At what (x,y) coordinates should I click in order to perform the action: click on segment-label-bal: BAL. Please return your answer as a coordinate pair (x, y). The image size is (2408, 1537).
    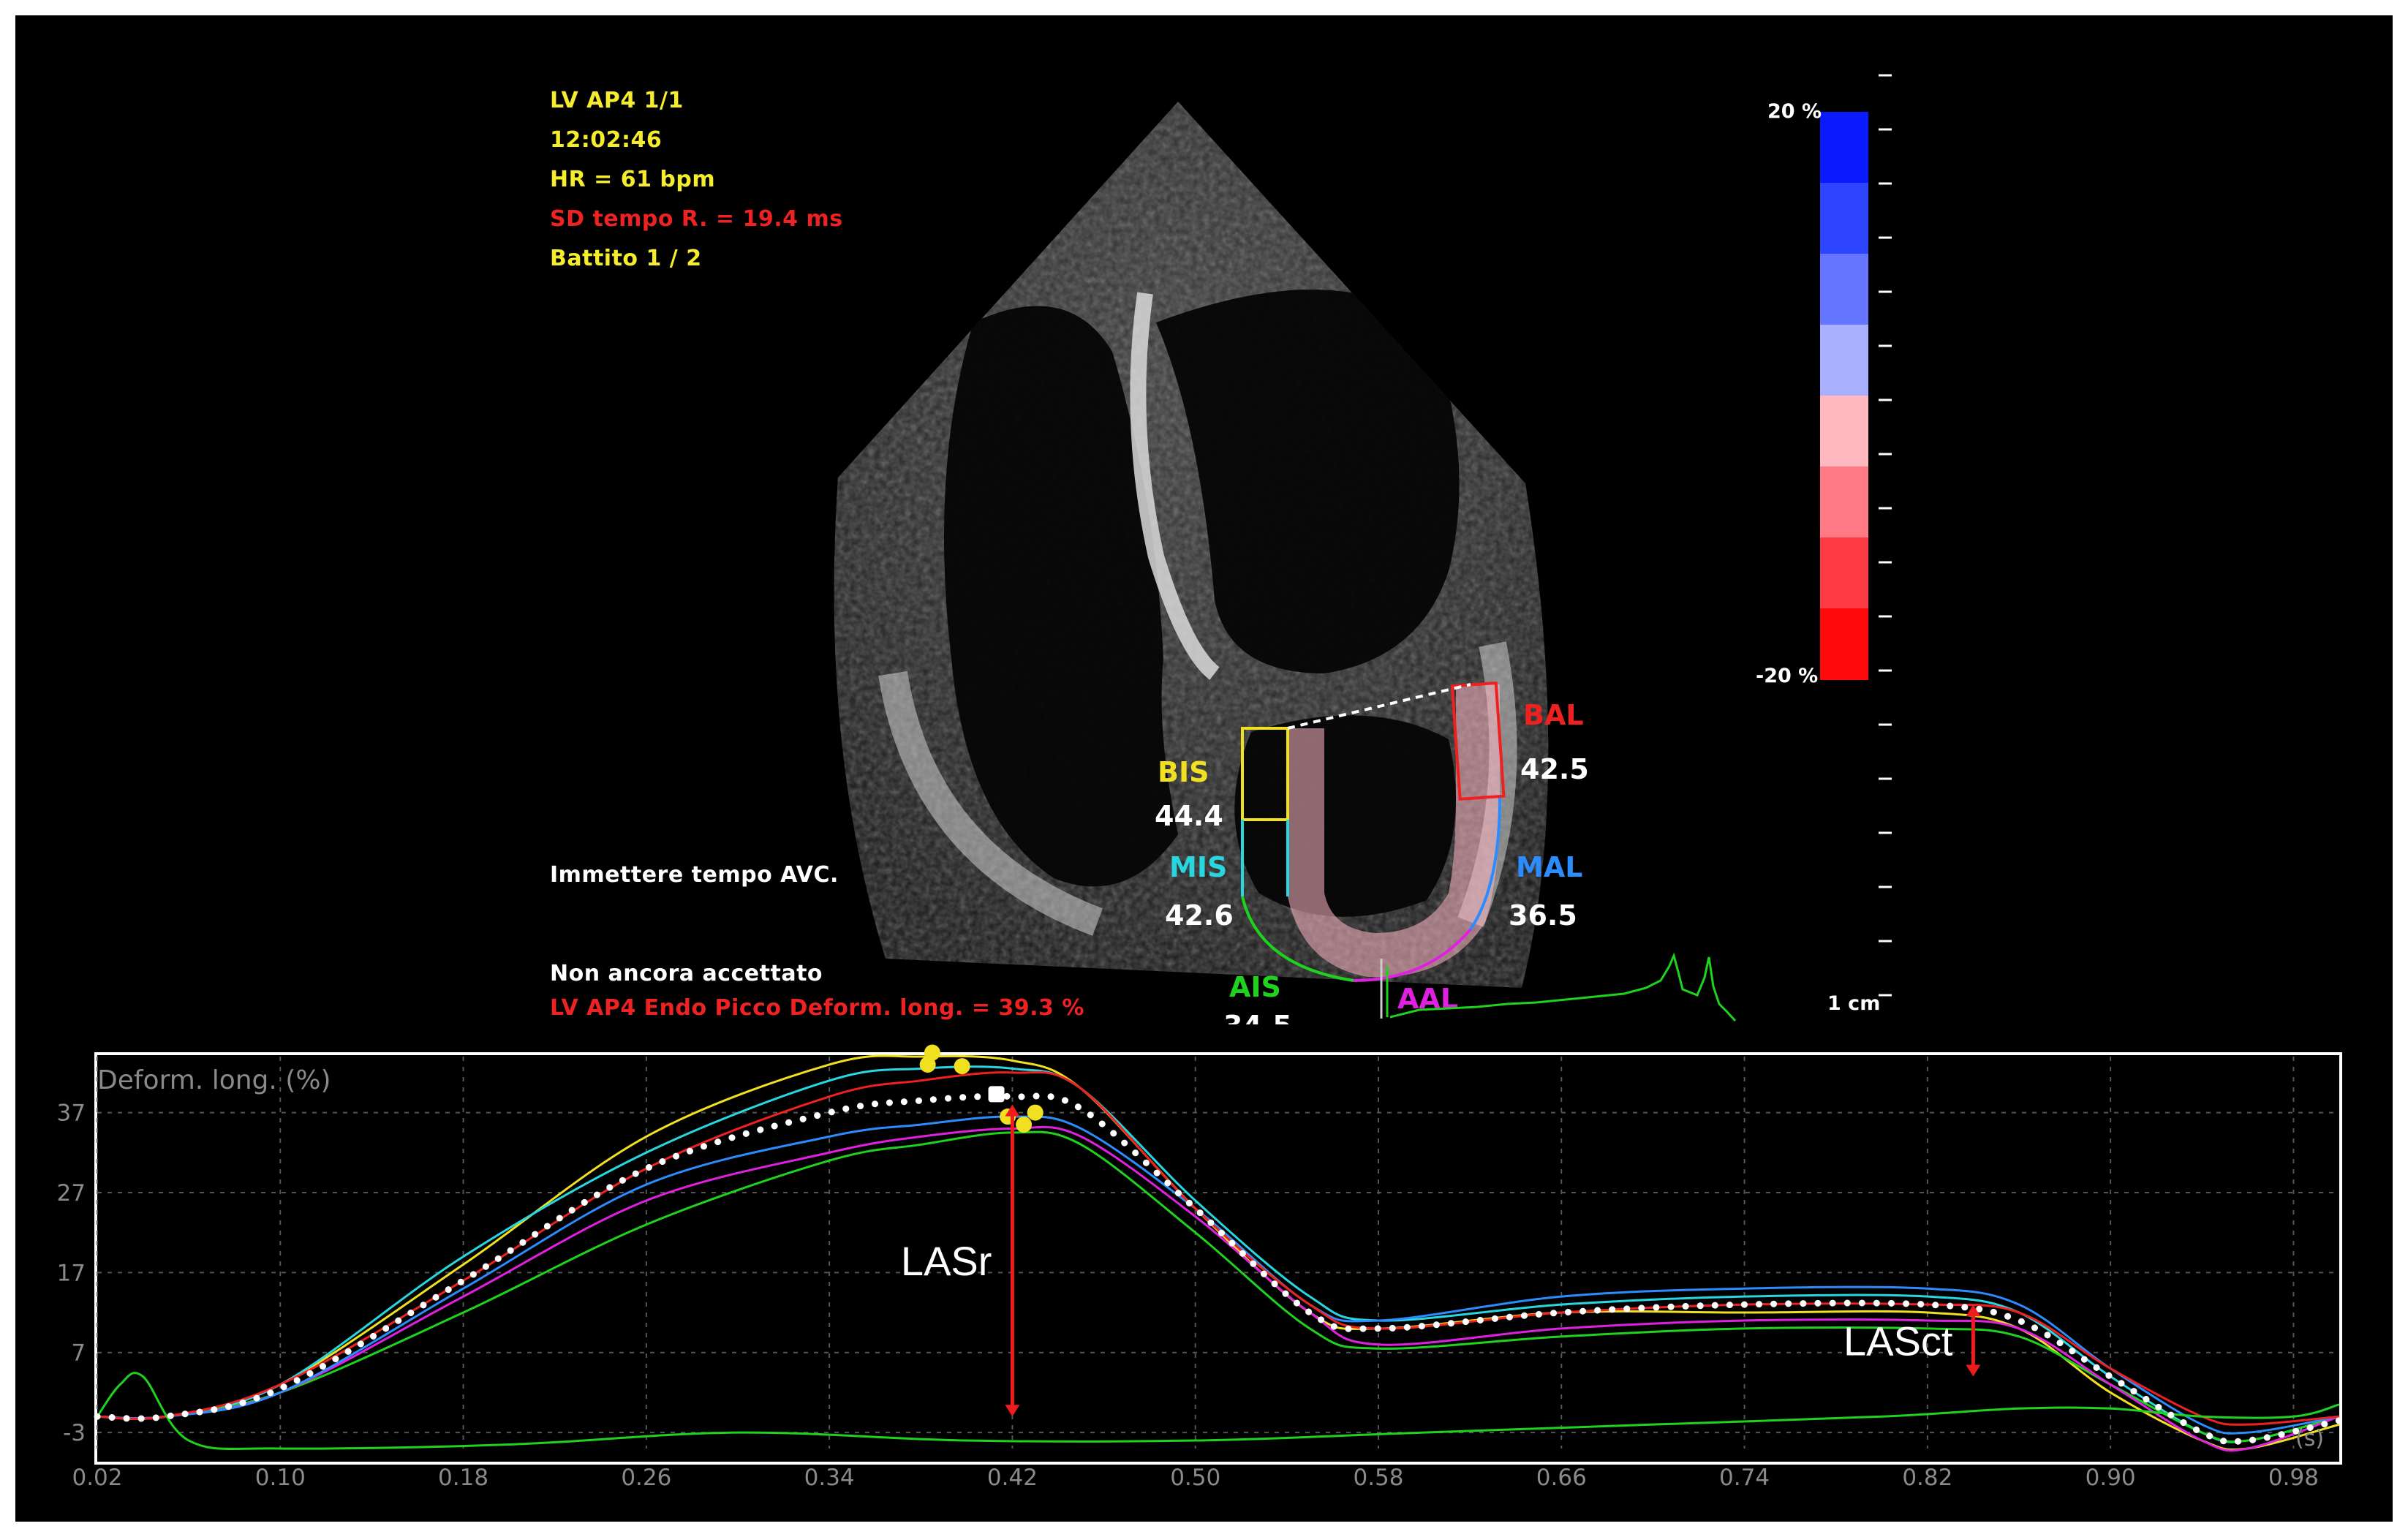
    Looking at the image, I should click on (1553, 715).